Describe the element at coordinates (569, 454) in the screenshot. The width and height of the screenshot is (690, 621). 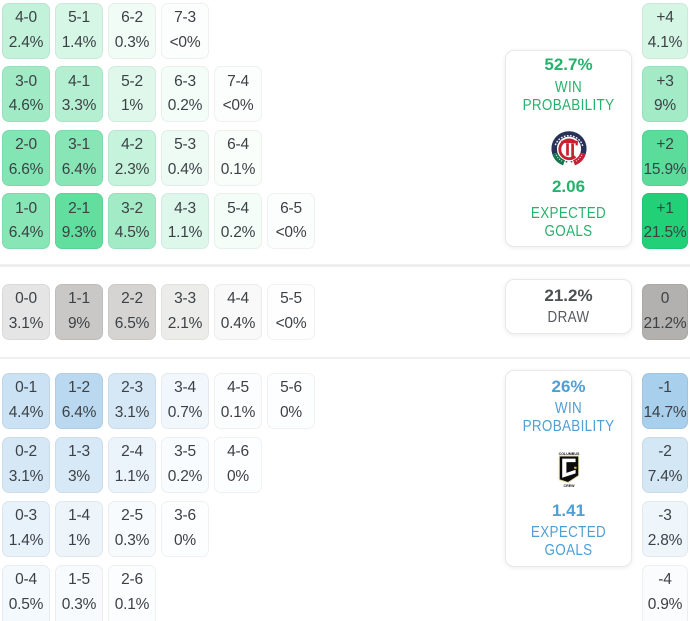
I see `svg-text: COLUMBUS` at that location.